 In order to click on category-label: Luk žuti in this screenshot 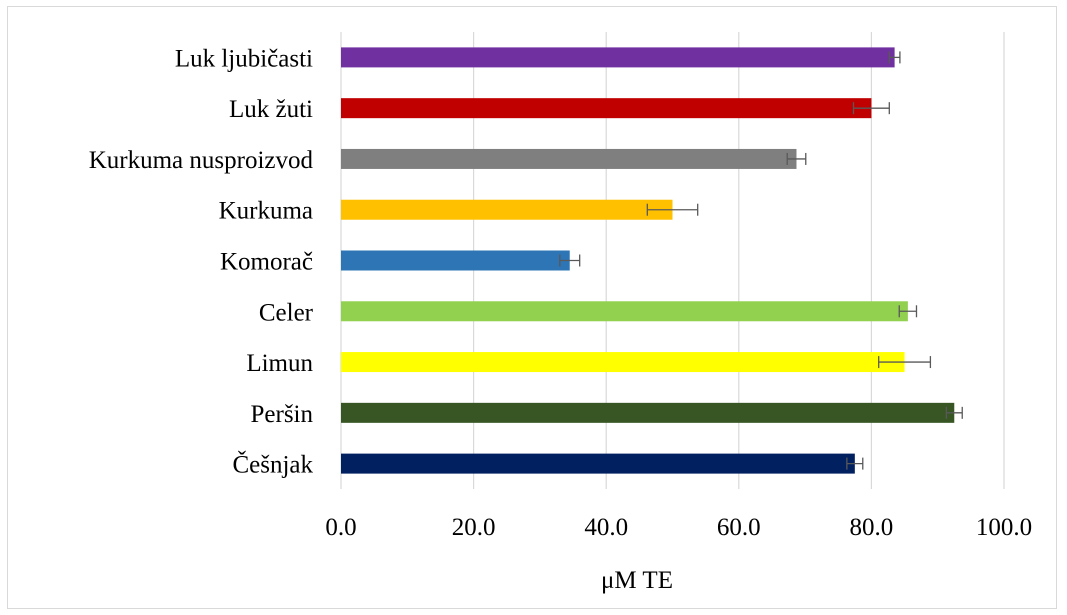, I will do `click(271, 109)`.